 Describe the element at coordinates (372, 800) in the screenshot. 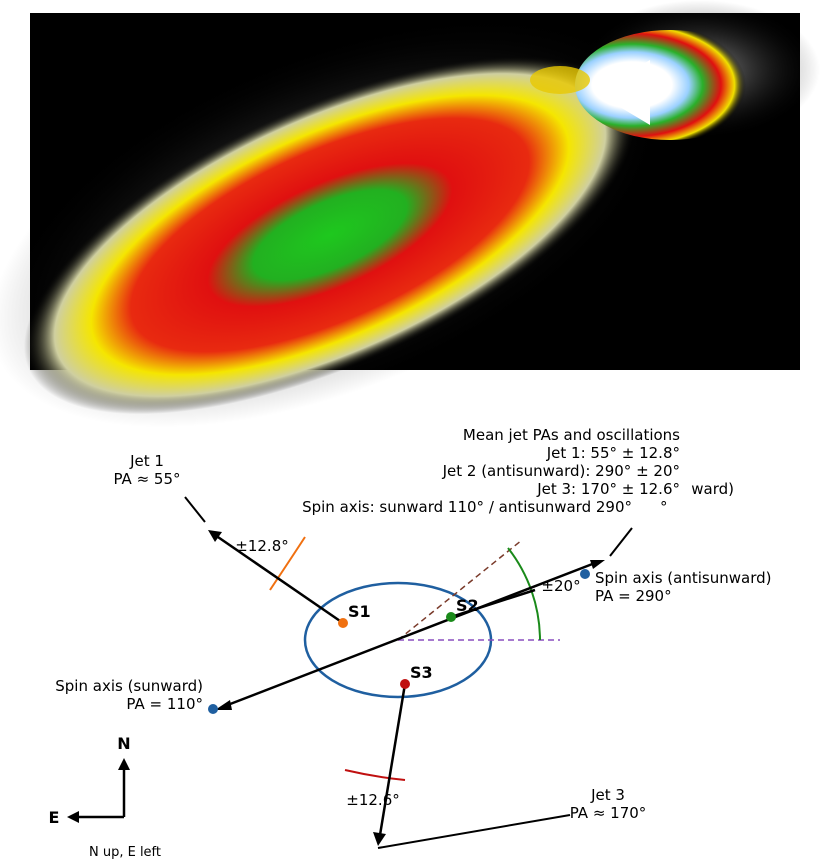

I see `jet3-osc: ±12.6°` at that location.